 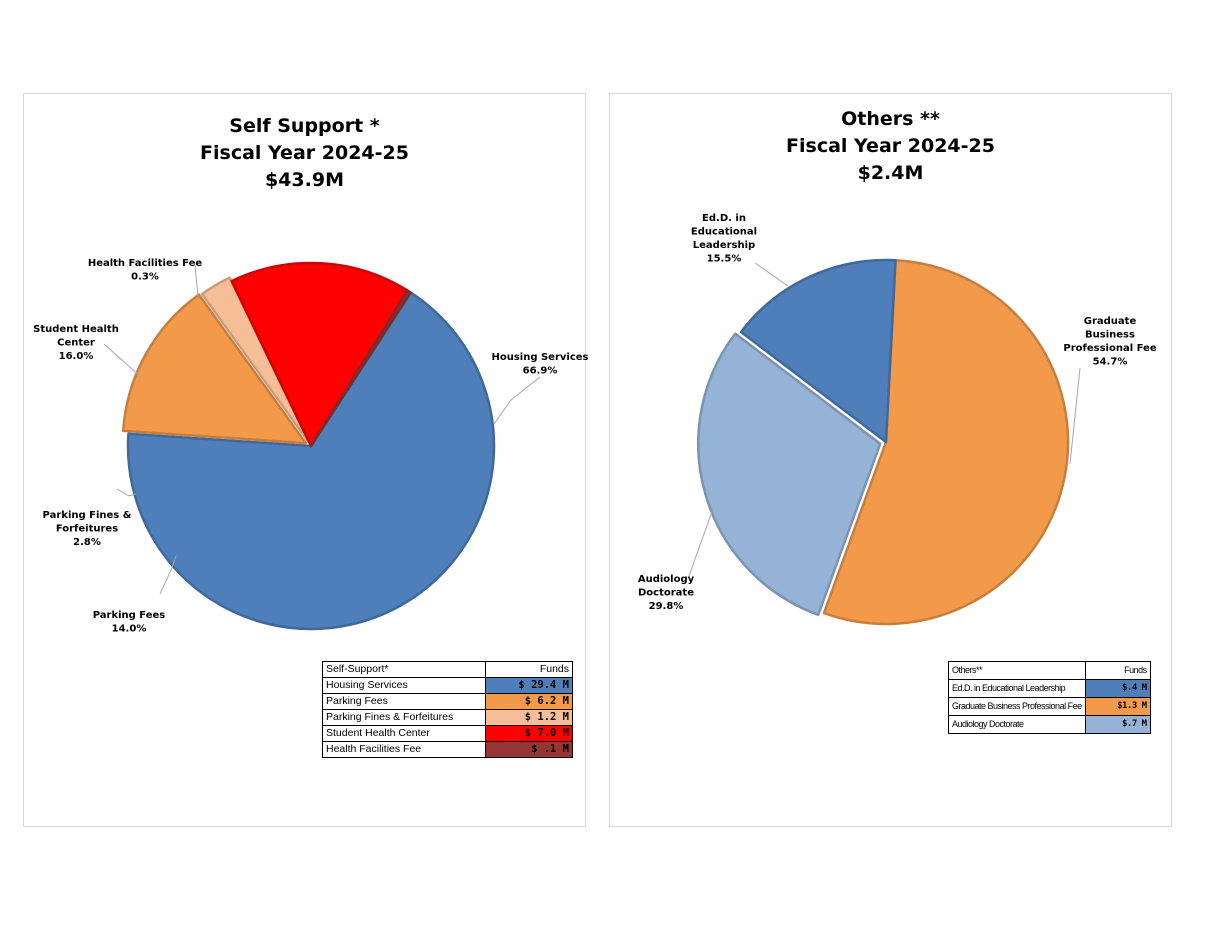 What do you see at coordinates (724, 245) in the screenshot?
I see `data-label-line: Leadership` at bounding box center [724, 245].